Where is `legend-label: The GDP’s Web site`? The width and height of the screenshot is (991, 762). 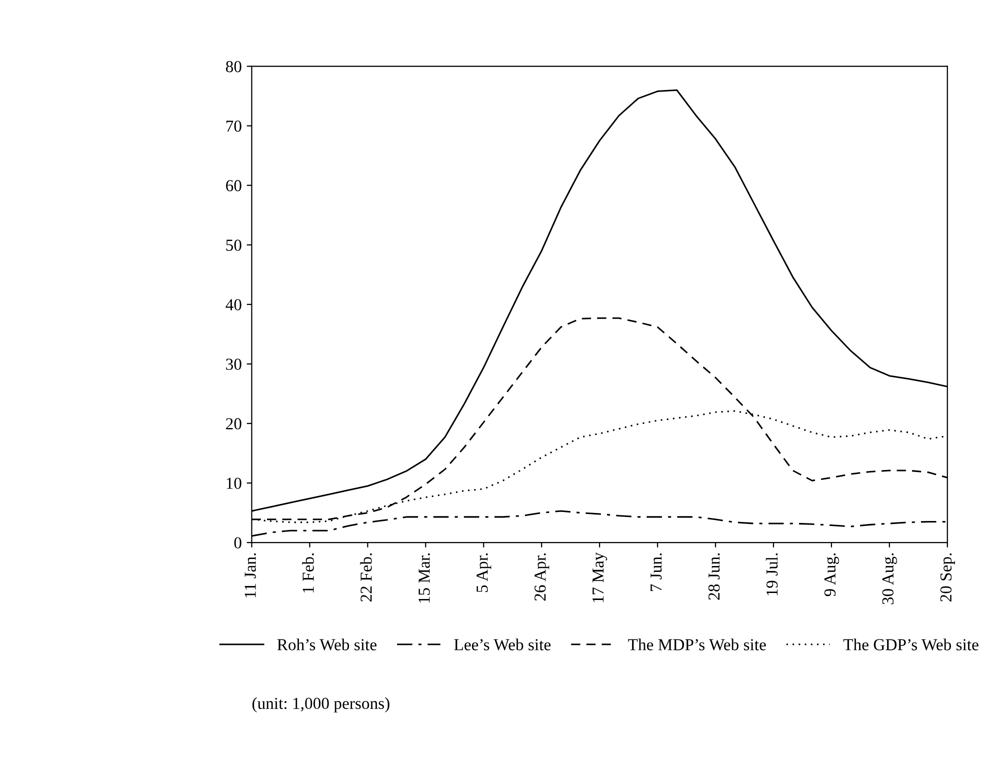 legend-label: The GDP’s Web site is located at coordinates (910, 644).